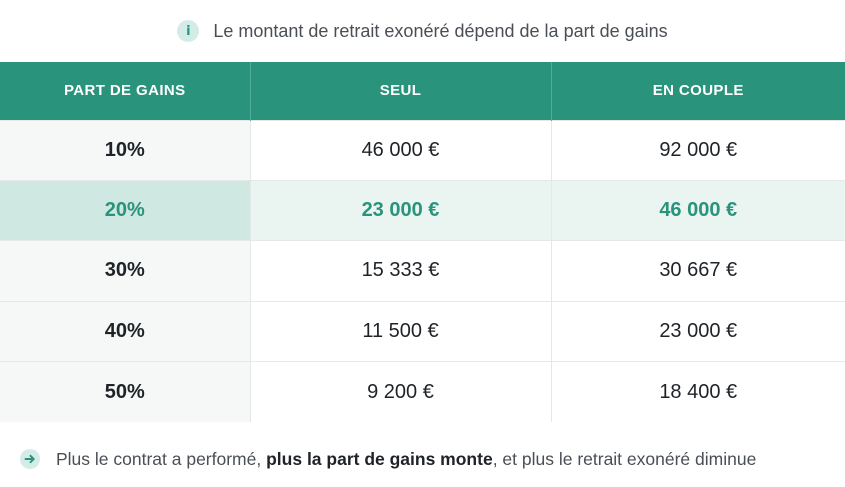  I want to click on table-header-row: PART DE GAINS SEUL EN COUPLE, so click(422, 91).